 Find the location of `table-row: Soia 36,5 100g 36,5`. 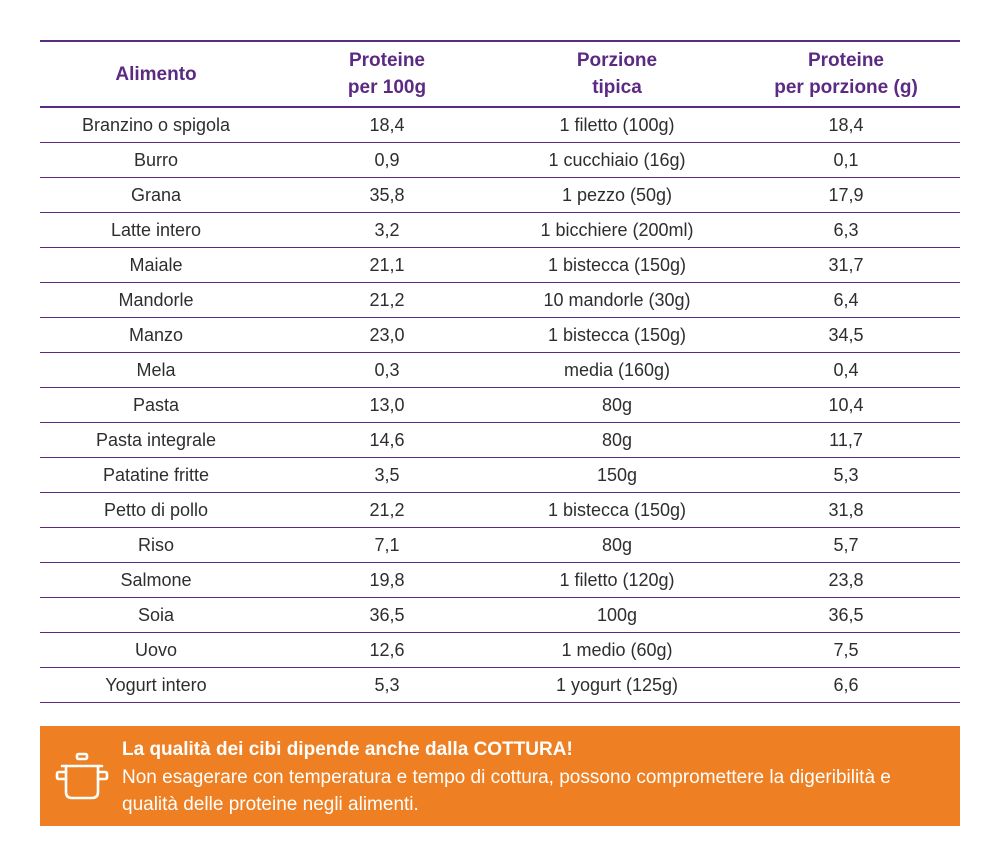

table-row: Soia 36,5 100g 36,5 is located at coordinates (500, 615).